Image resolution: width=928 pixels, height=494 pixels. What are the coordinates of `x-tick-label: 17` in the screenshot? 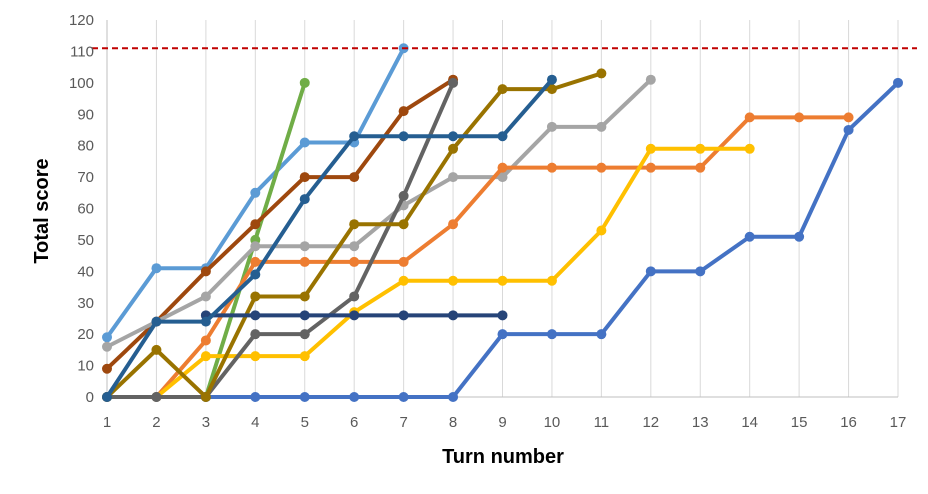 It's located at (898, 422).